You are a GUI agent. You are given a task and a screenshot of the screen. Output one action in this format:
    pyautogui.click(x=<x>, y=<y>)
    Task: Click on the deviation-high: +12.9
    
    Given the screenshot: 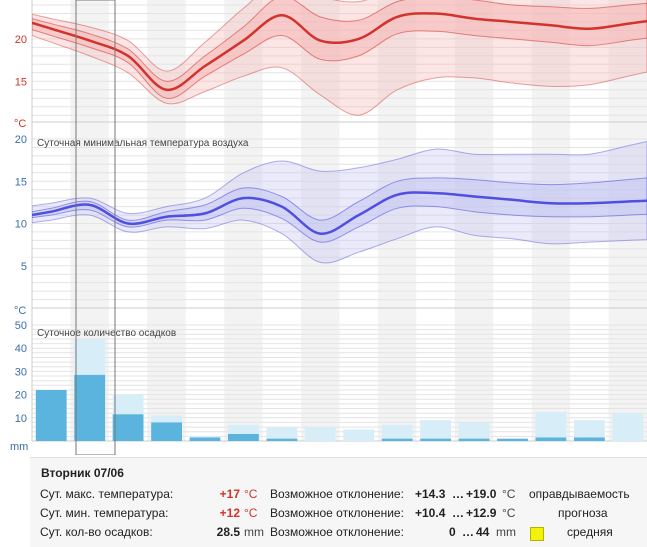 What is the action you would take?
    pyautogui.click(x=481, y=513)
    